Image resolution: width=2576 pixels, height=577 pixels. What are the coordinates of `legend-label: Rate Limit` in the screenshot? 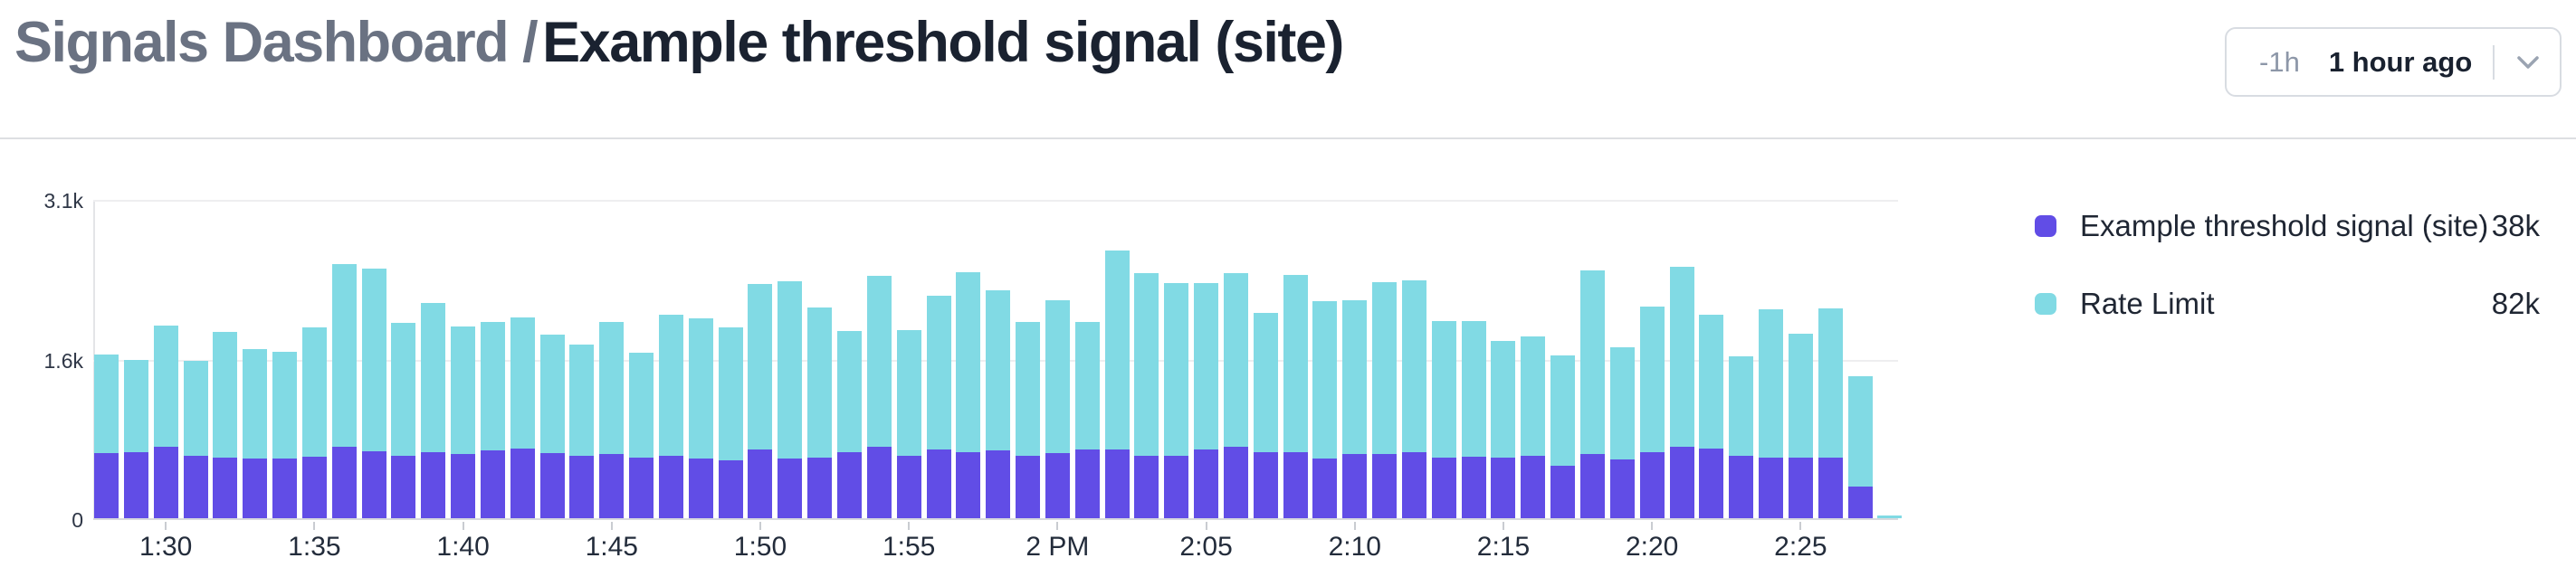 It's located at (2147, 303).